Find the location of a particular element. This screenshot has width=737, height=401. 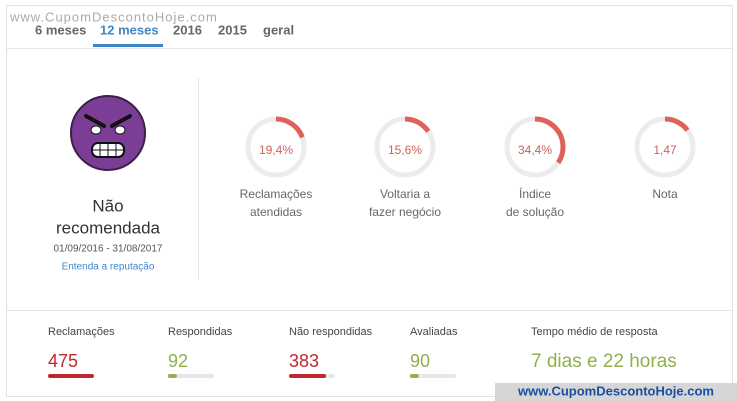

status-title: recomendada is located at coordinates (108, 227).